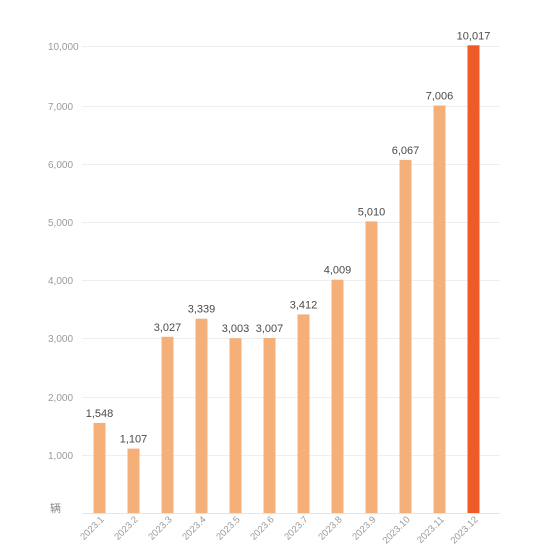 This screenshot has height=559, width=546. I want to click on y-tick-label: 6,000, so click(60, 165).